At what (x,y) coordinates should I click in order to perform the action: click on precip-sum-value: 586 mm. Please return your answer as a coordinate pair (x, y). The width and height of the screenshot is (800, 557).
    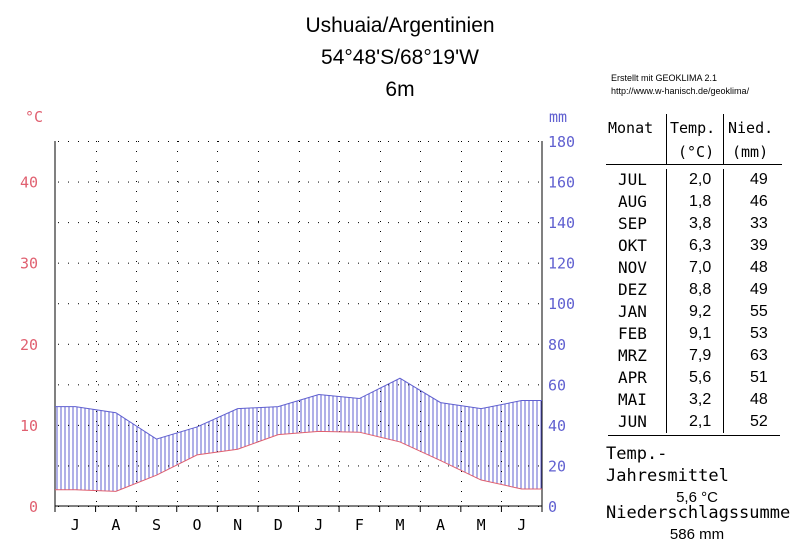
    Looking at the image, I should click on (697, 534).